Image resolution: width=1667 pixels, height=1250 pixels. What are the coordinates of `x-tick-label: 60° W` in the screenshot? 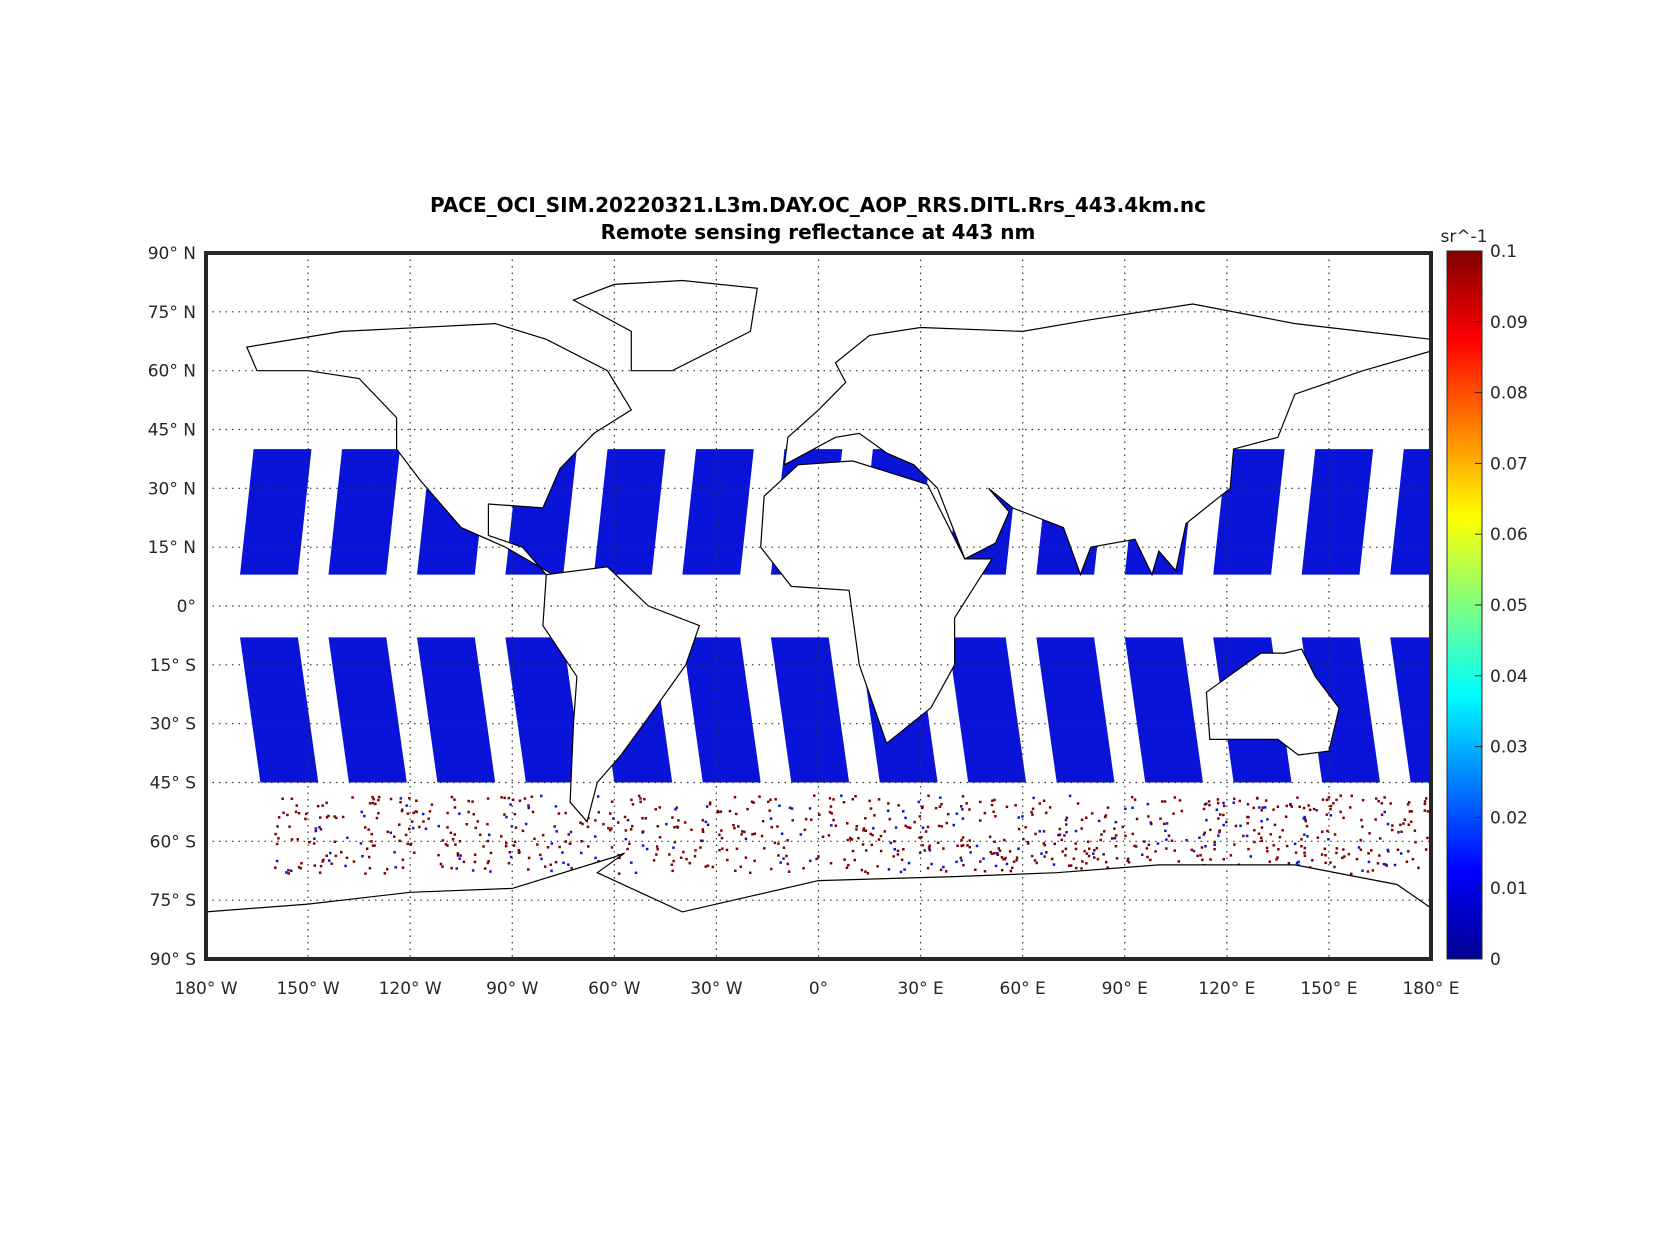 It's located at (614, 989).